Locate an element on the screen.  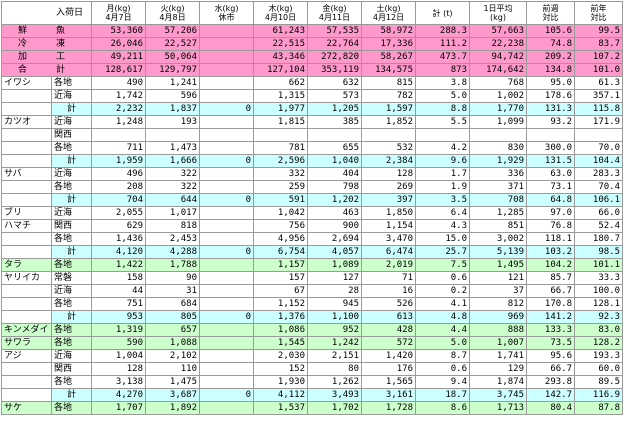
value-cell: 1,597 is located at coordinates (389, 109).